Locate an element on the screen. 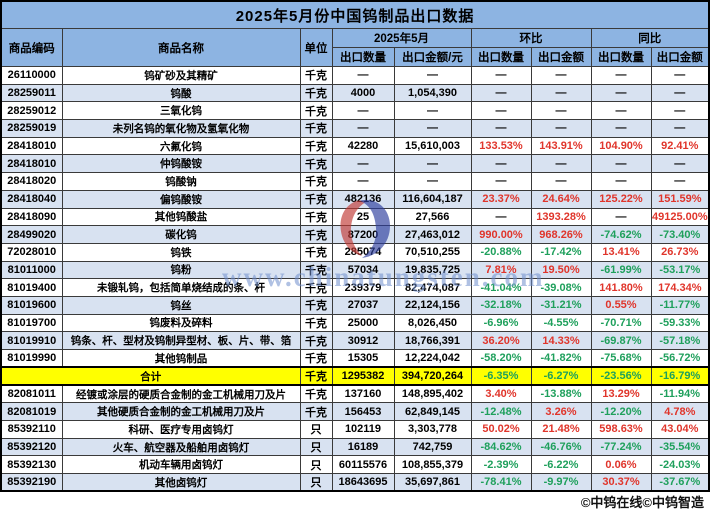  cell-export-qty: — is located at coordinates (363, 75).